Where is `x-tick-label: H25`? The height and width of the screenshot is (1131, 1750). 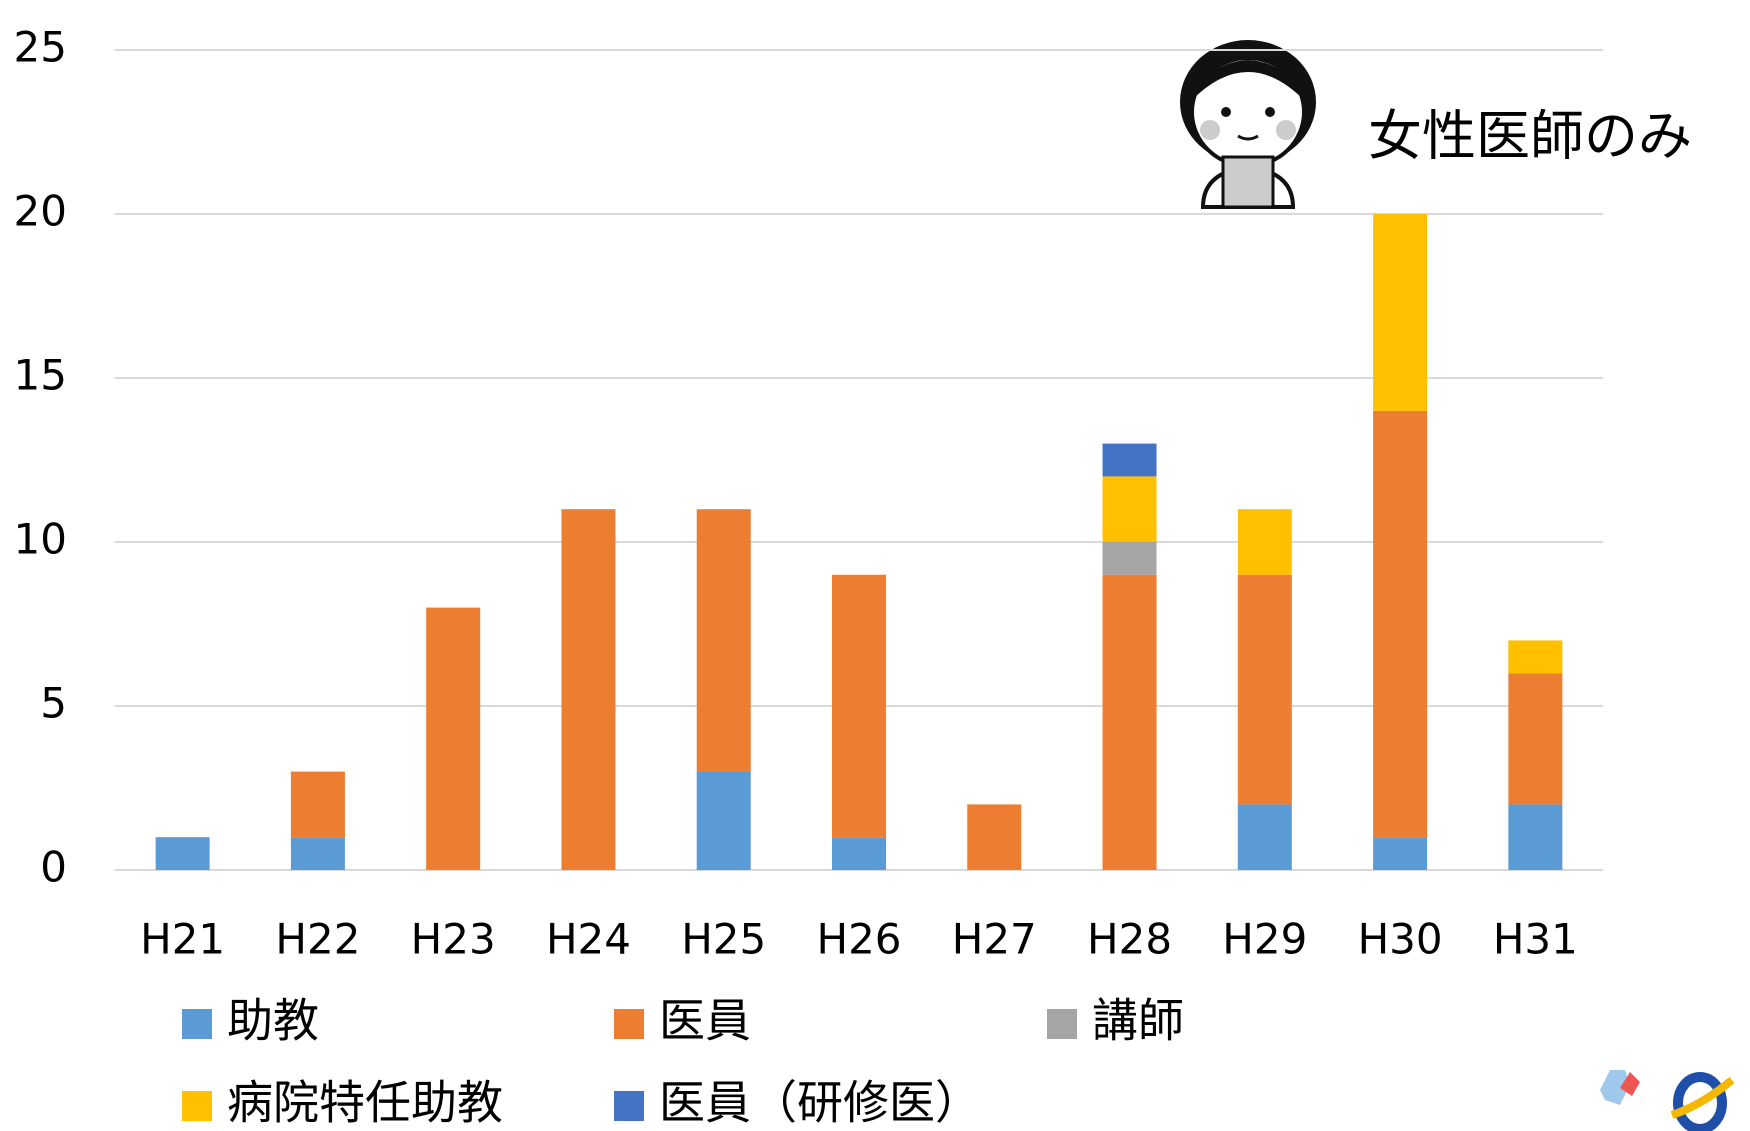 x-tick-label: H25 is located at coordinates (723, 939).